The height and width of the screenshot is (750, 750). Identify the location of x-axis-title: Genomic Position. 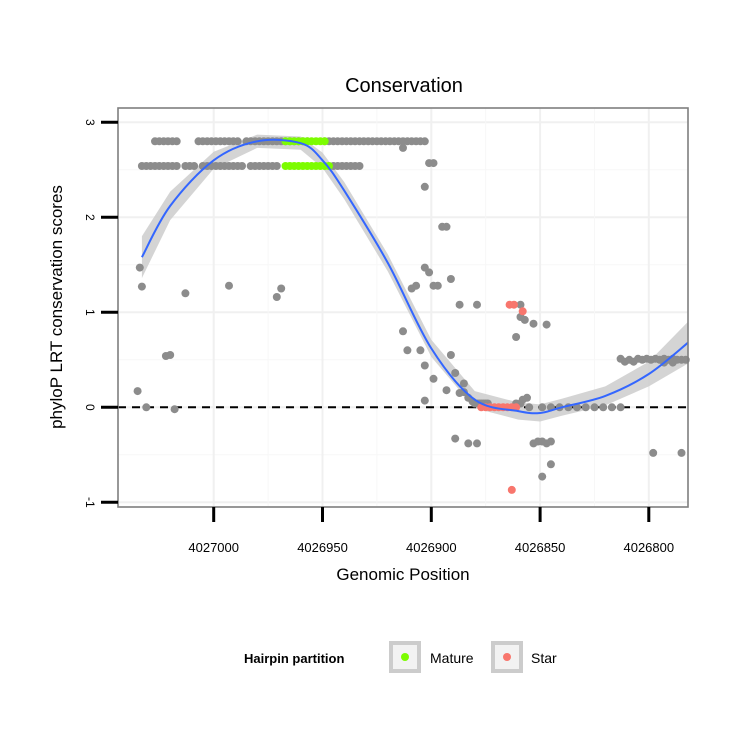
(402, 574).